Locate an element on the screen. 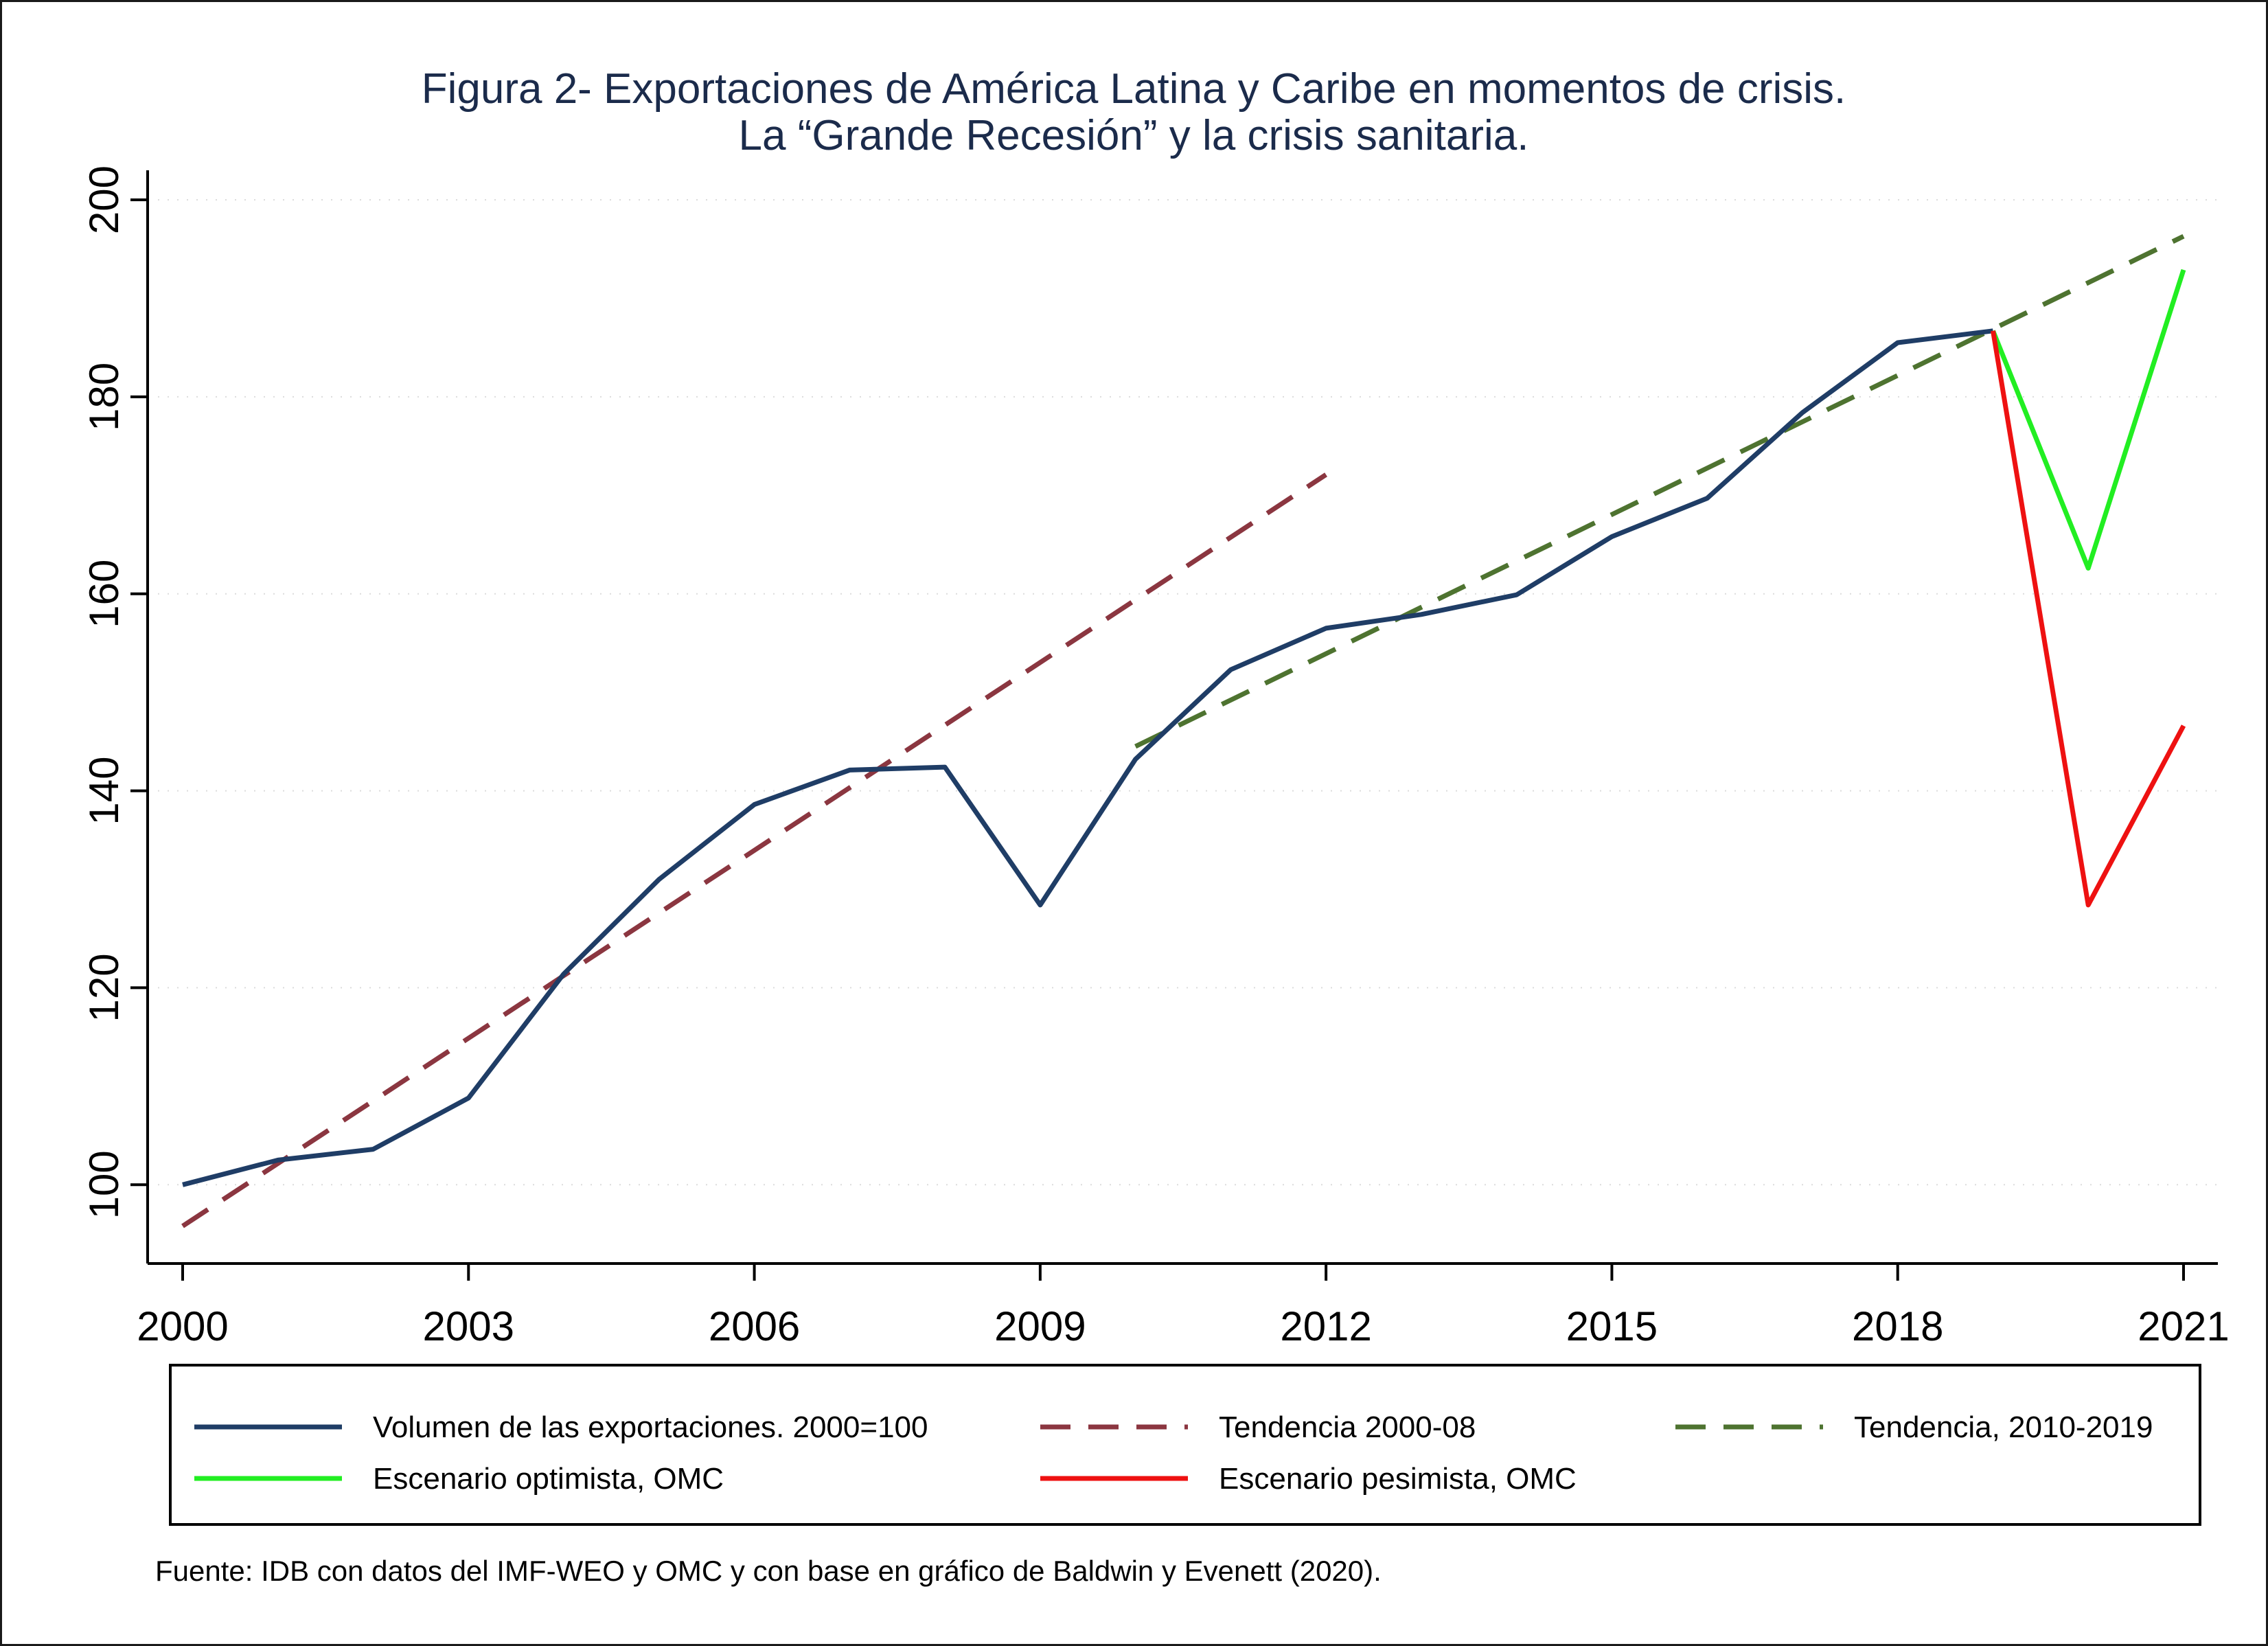 This screenshot has width=2268, height=1646. x-tick-label-2003: 2003 is located at coordinates (468, 1326).